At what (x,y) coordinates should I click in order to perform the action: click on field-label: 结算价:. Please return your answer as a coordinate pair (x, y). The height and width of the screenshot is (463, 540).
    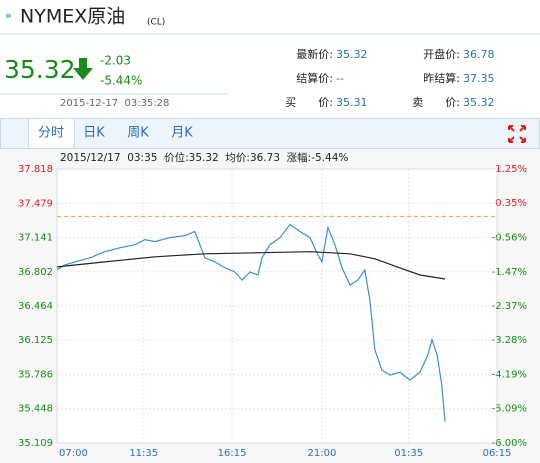
    Looking at the image, I should click on (314, 78).